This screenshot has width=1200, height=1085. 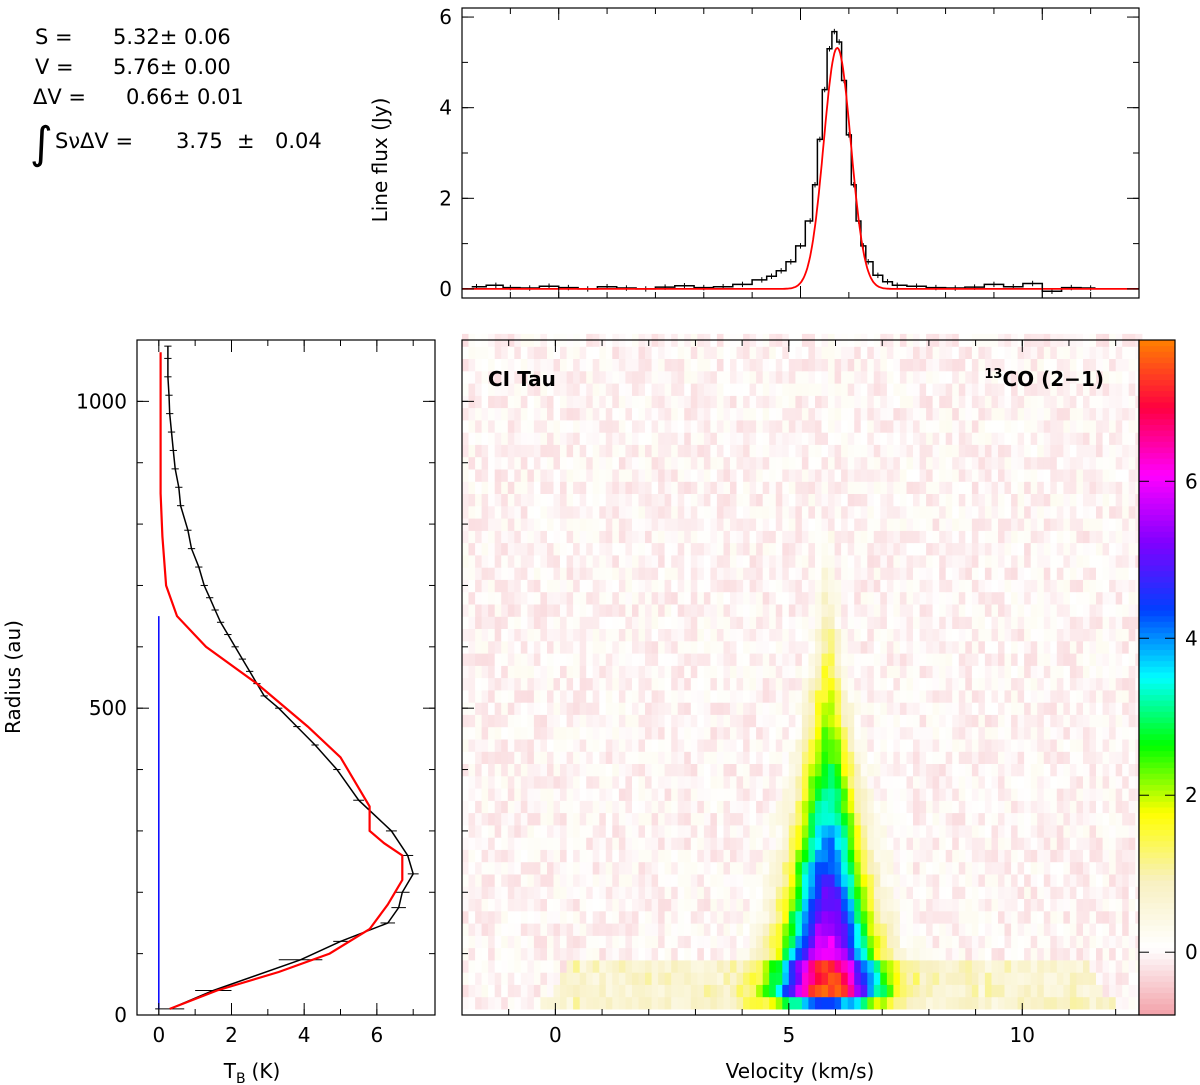 I want to click on pv-cell-1977, so click(x=472, y=770).